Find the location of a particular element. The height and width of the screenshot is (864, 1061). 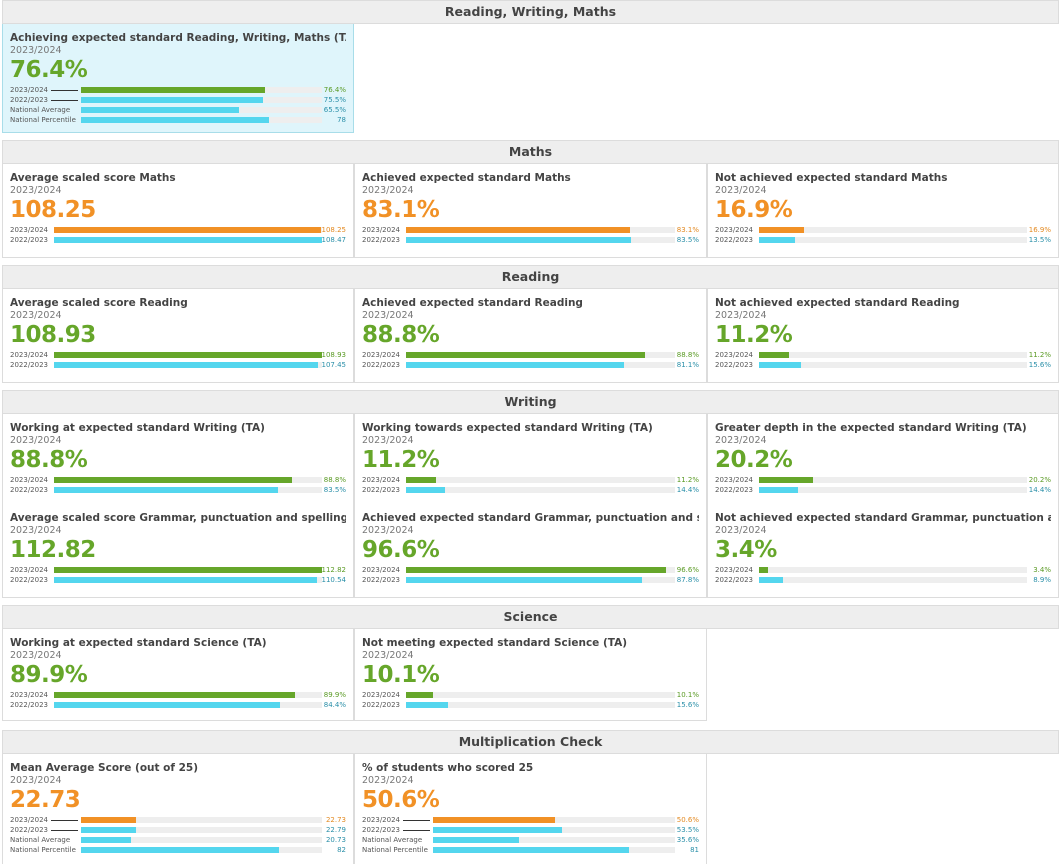

bar-value: 81.1% is located at coordinates (687, 365).